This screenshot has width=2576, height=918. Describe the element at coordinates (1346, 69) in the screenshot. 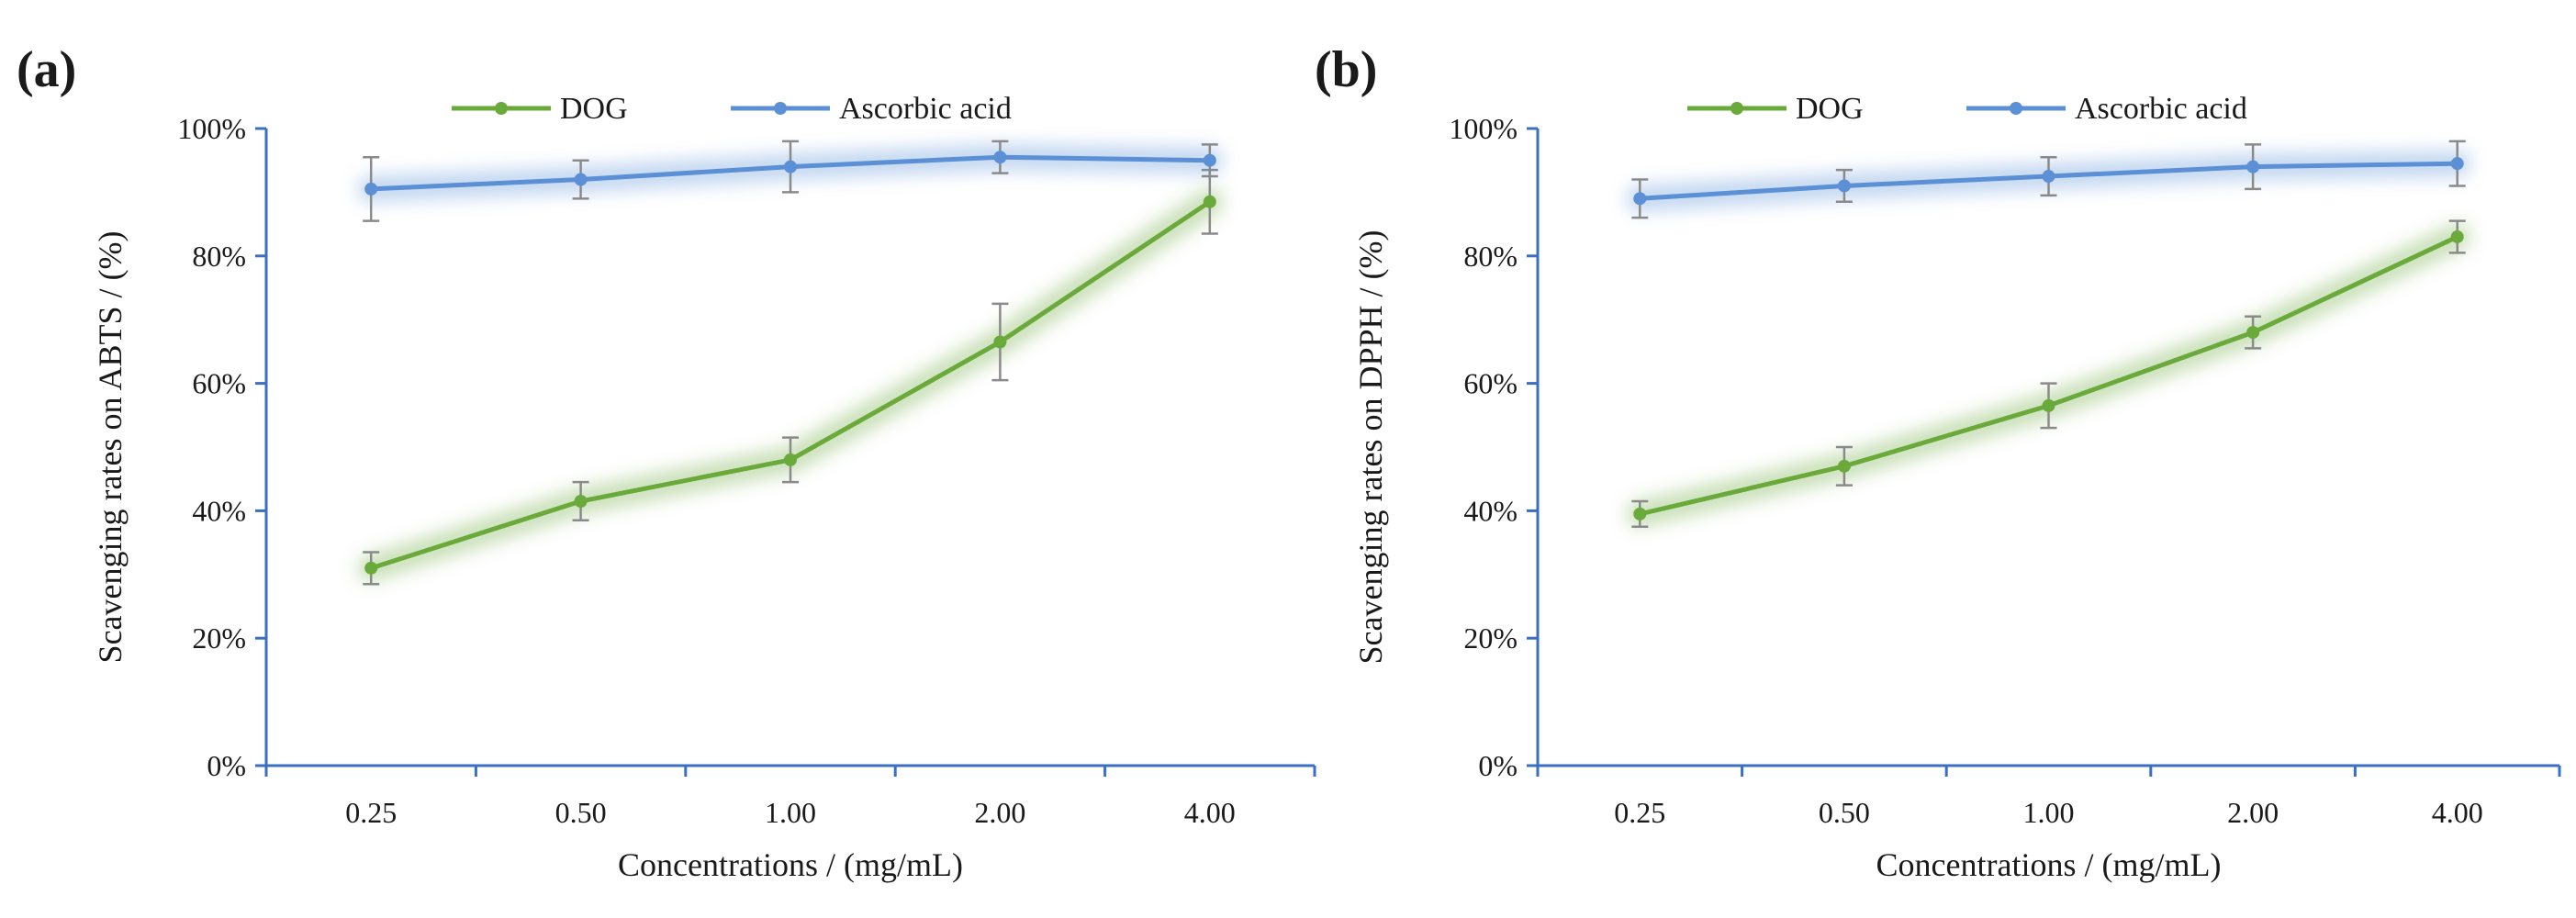

I see `panel-label: (b)` at that location.